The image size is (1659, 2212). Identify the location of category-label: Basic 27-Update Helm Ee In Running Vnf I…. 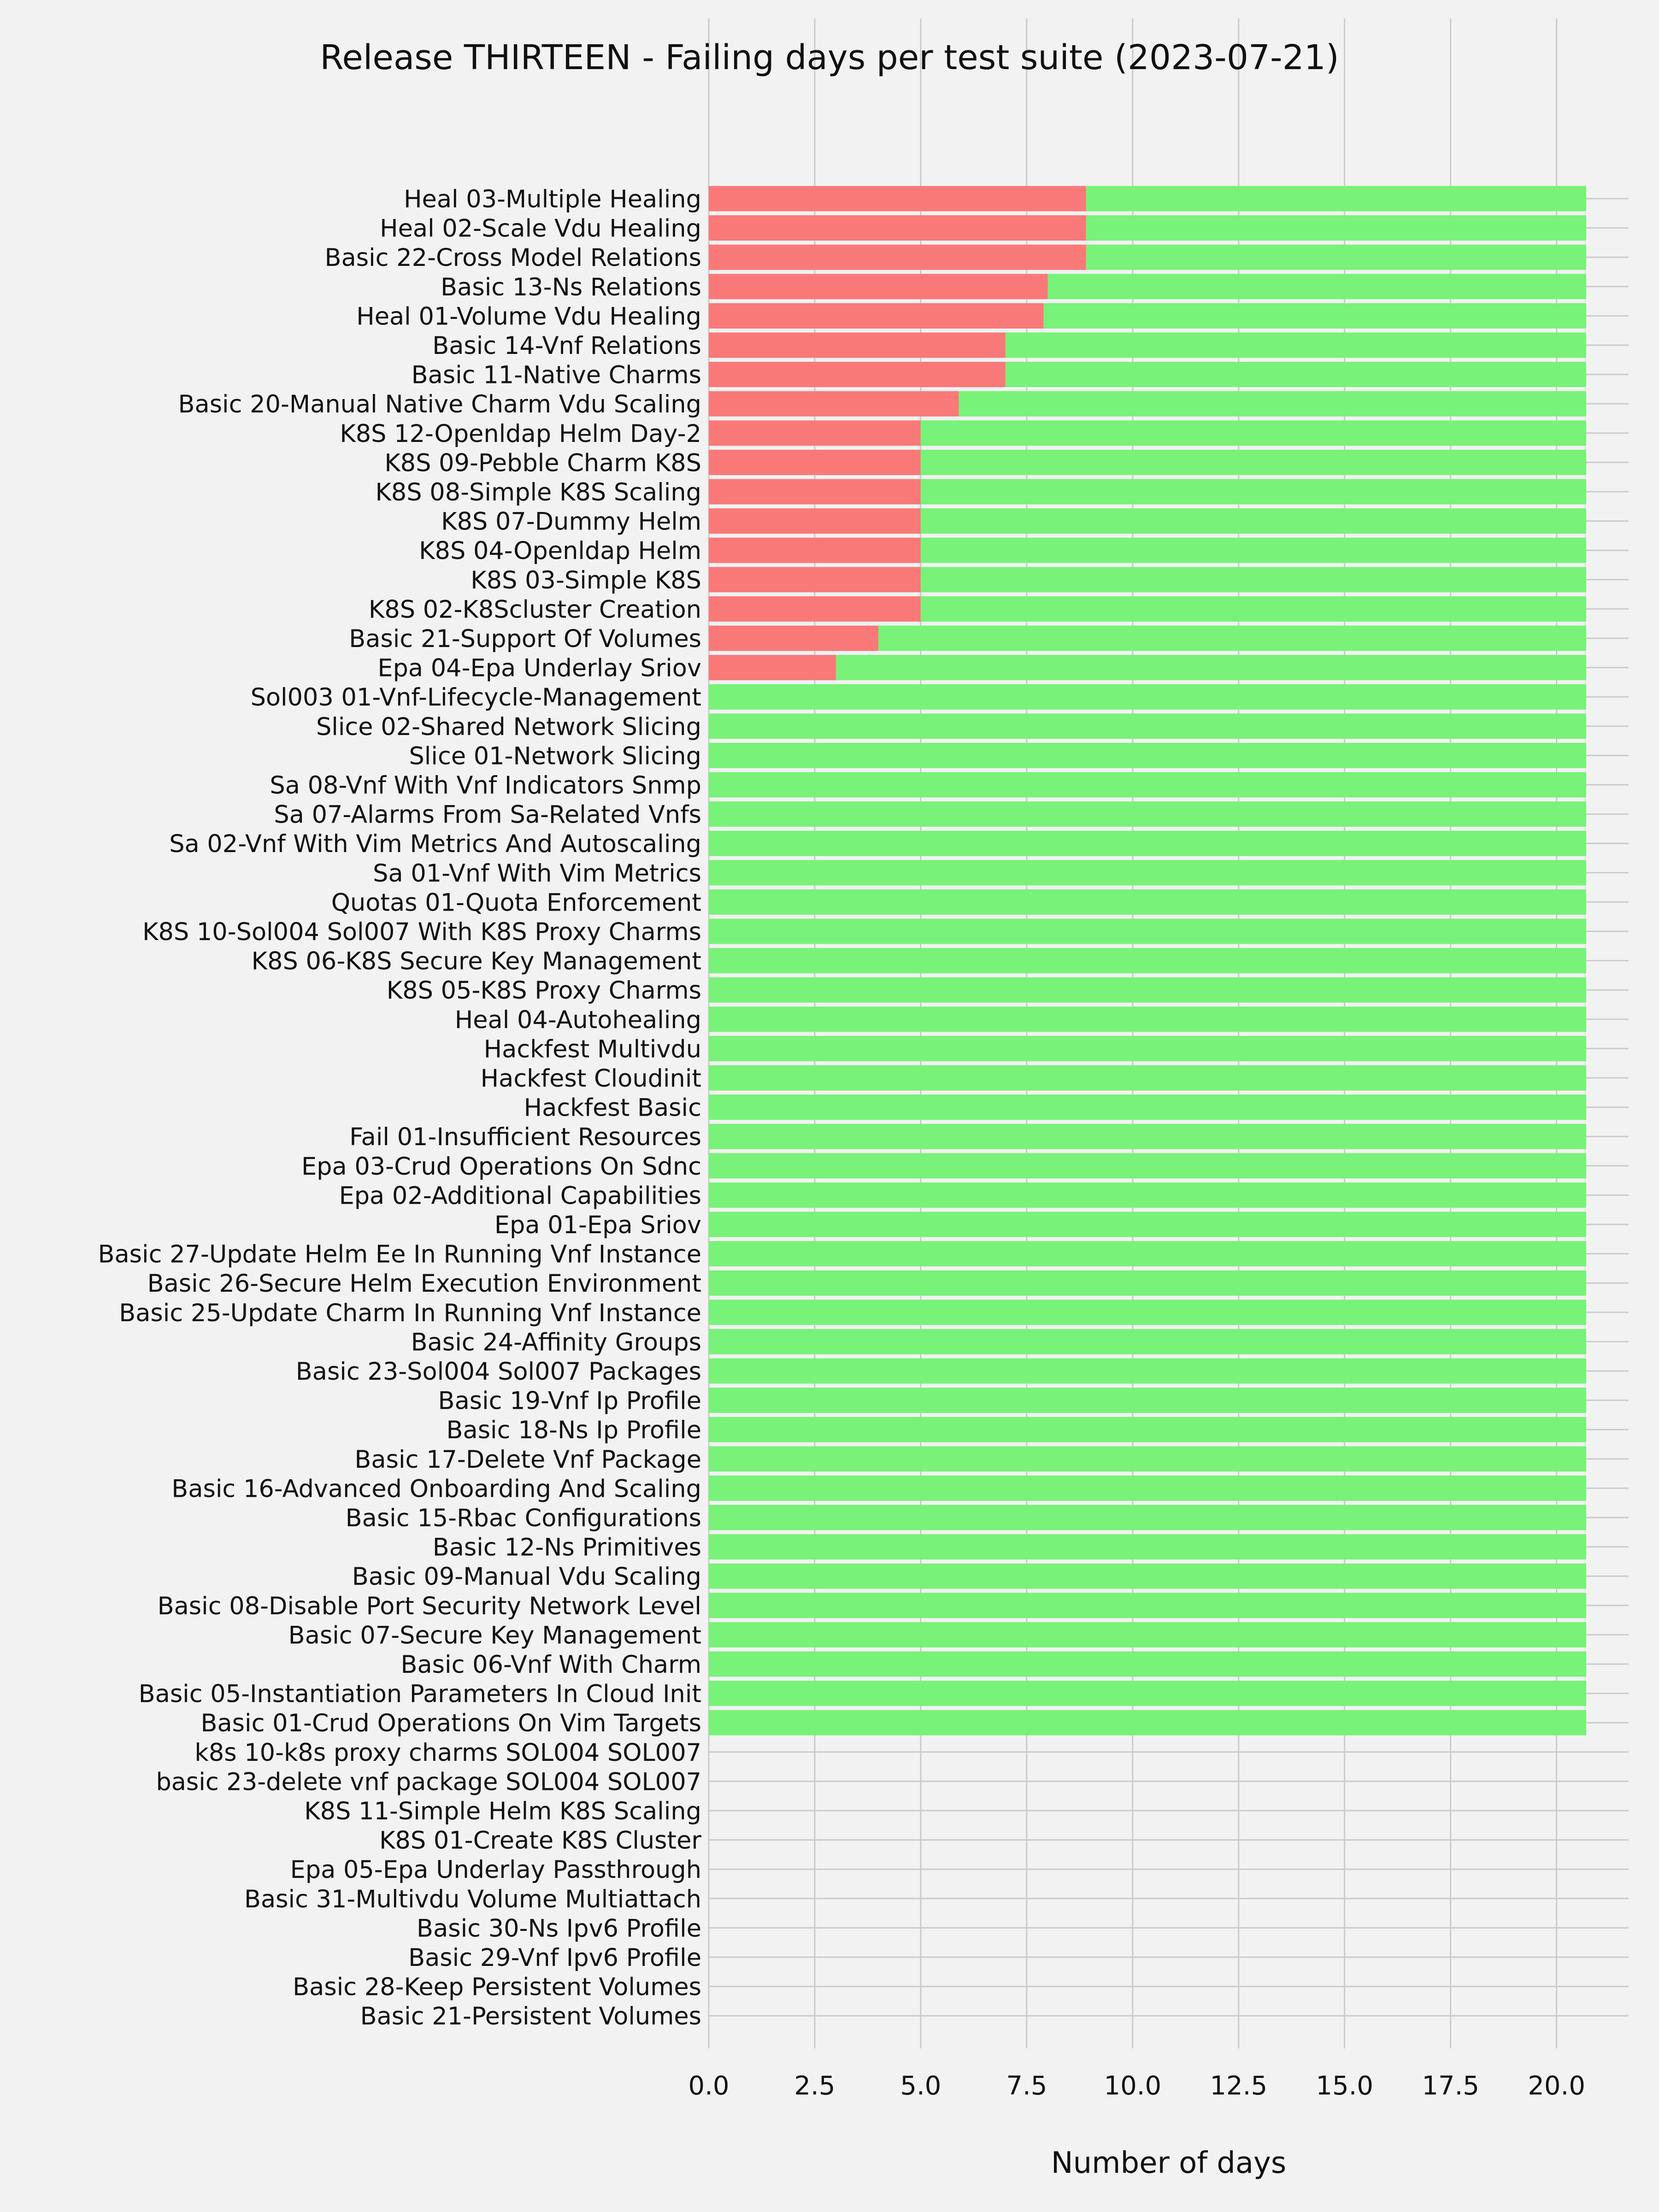
(399, 1255).